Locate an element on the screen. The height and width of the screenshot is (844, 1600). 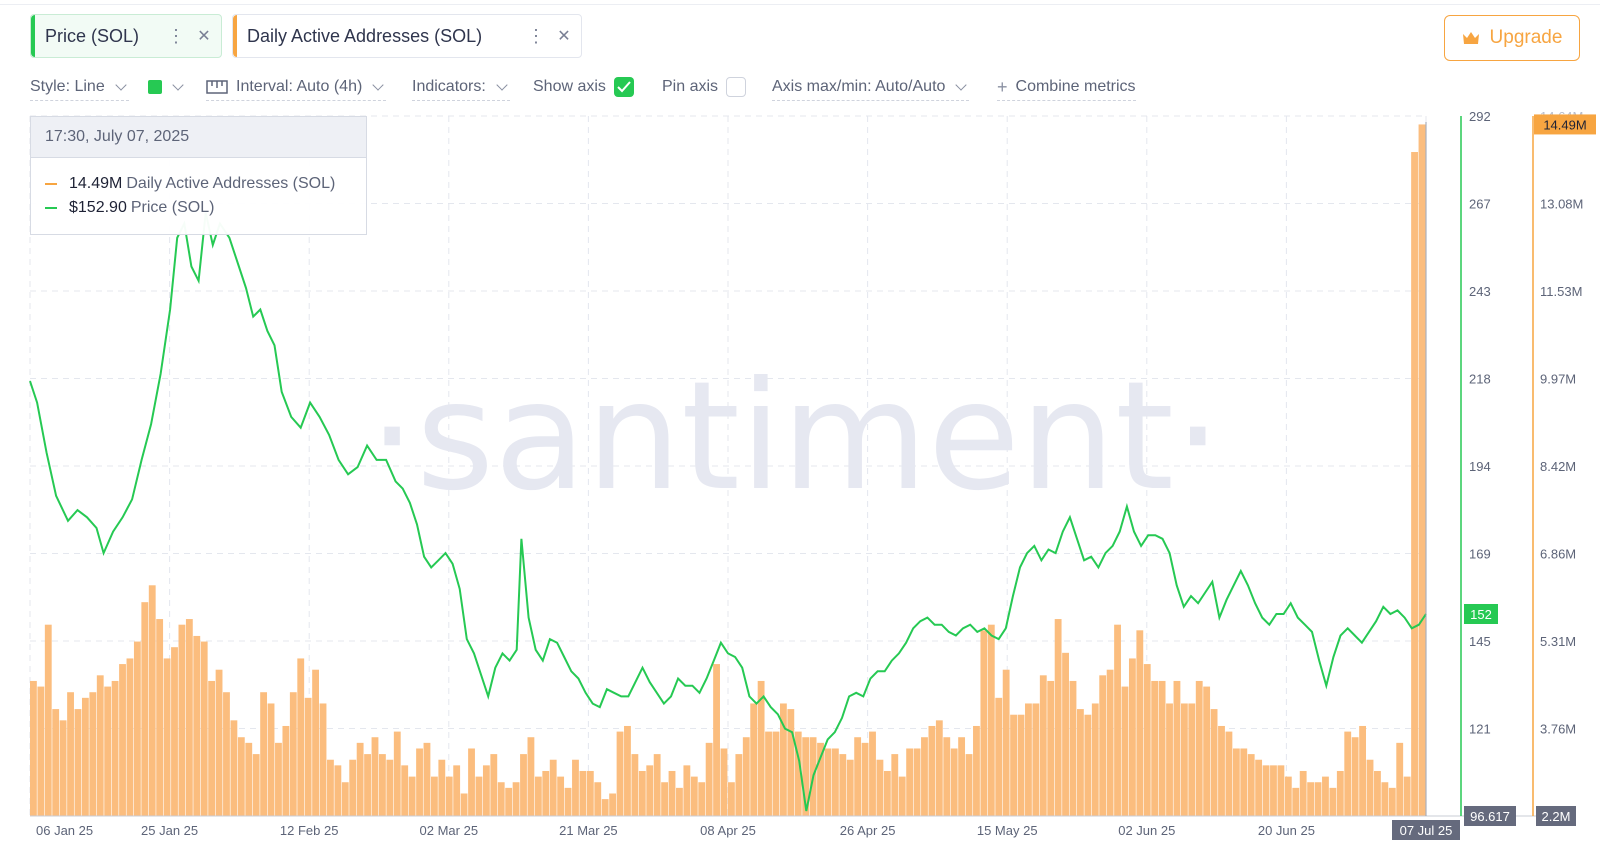
metric-chip-price: Price (SOL) ⋮ ✕ is located at coordinates (126, 36).